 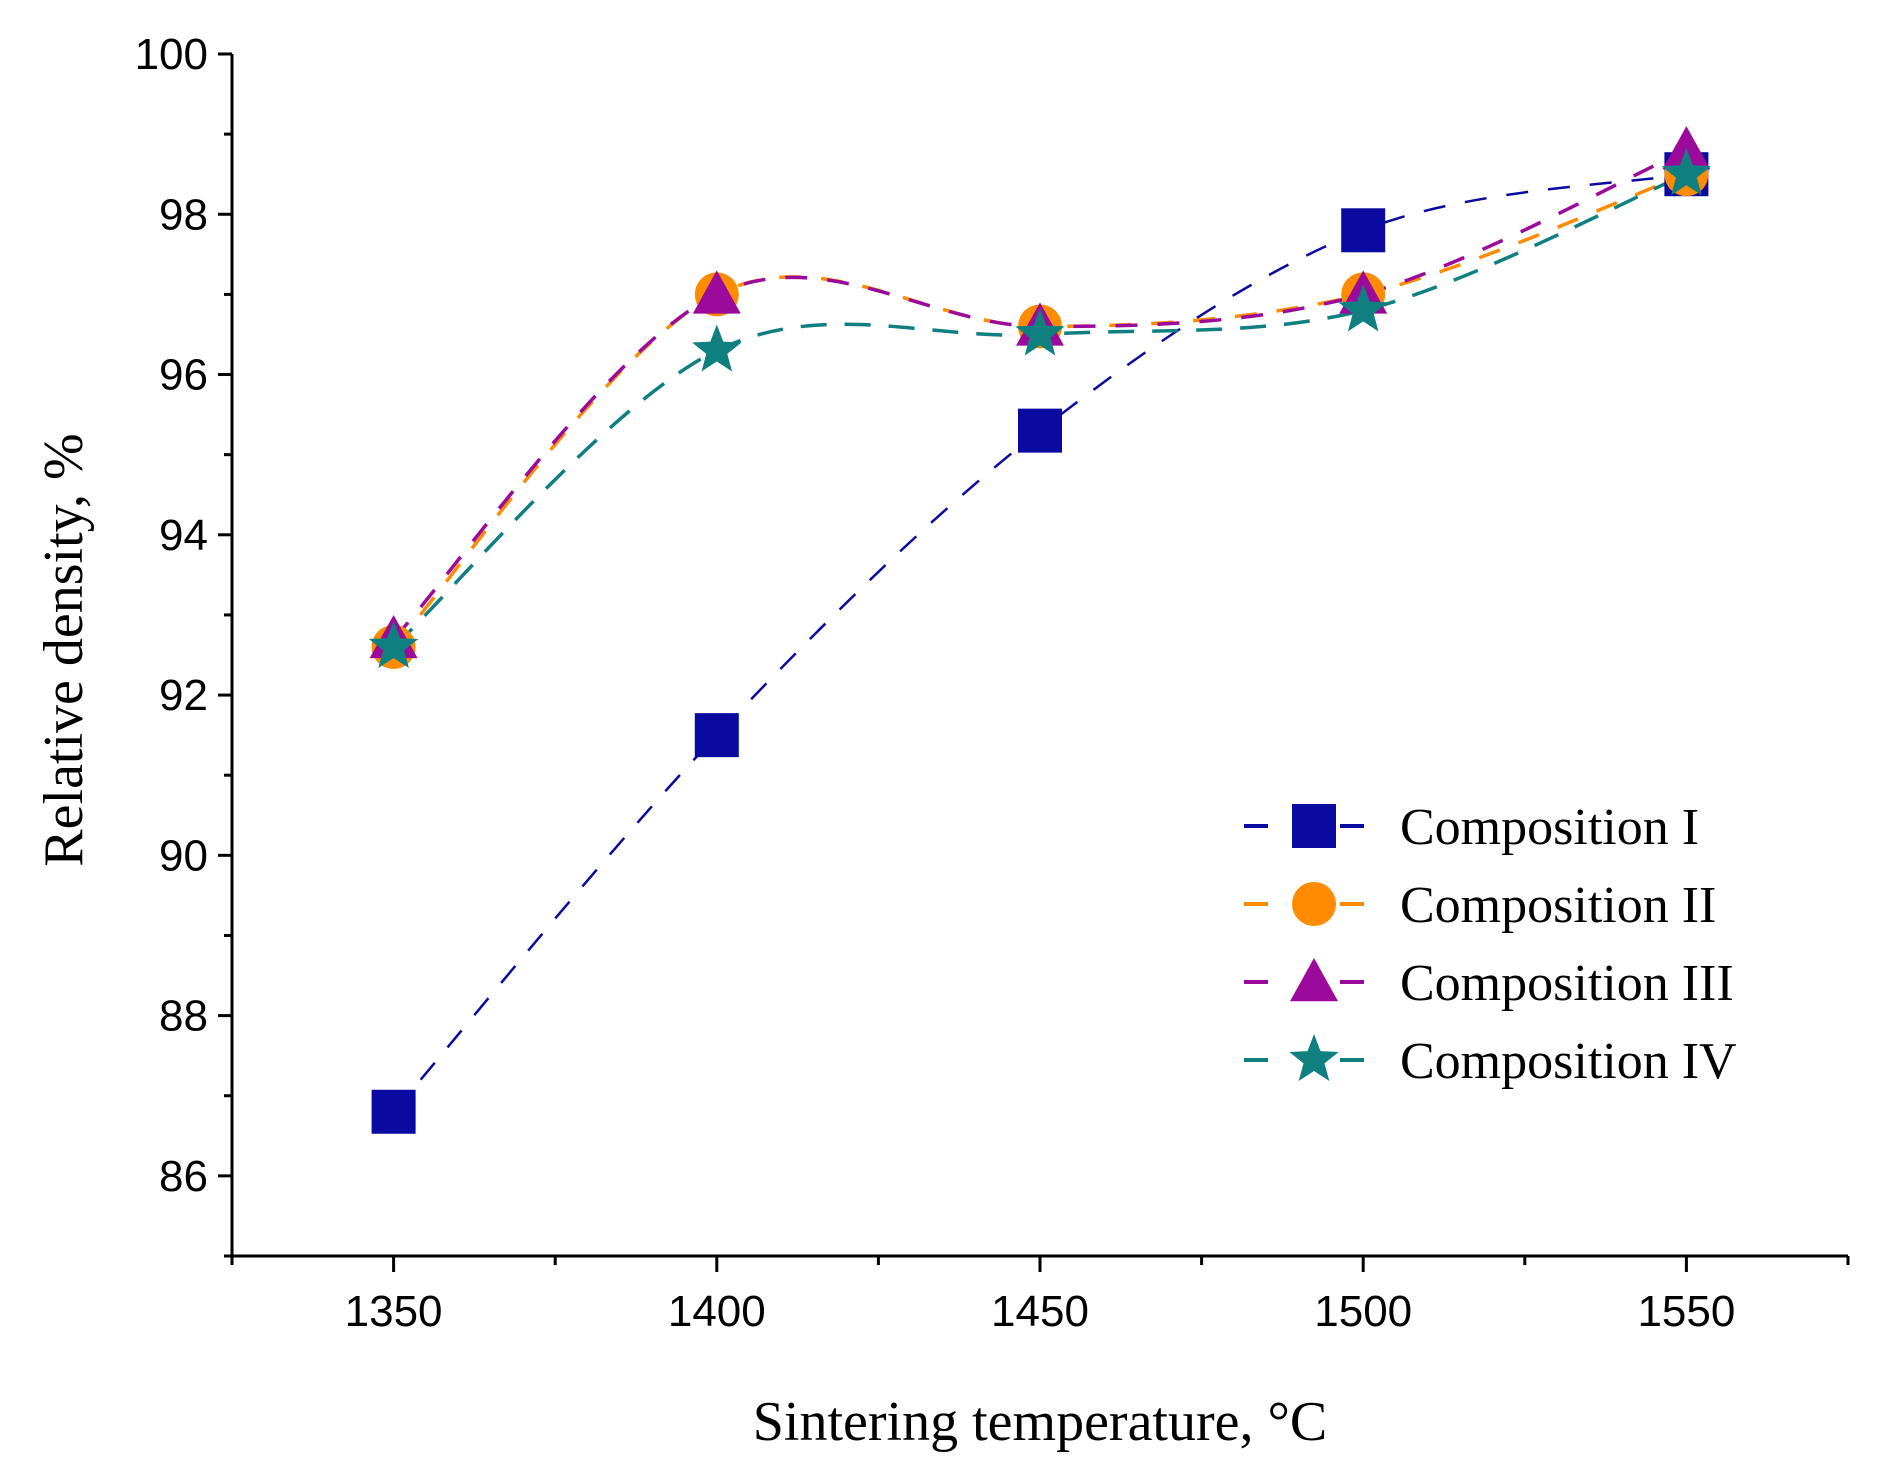 I want to click on legend-triangle-marker, so click(x=1314, y=980).